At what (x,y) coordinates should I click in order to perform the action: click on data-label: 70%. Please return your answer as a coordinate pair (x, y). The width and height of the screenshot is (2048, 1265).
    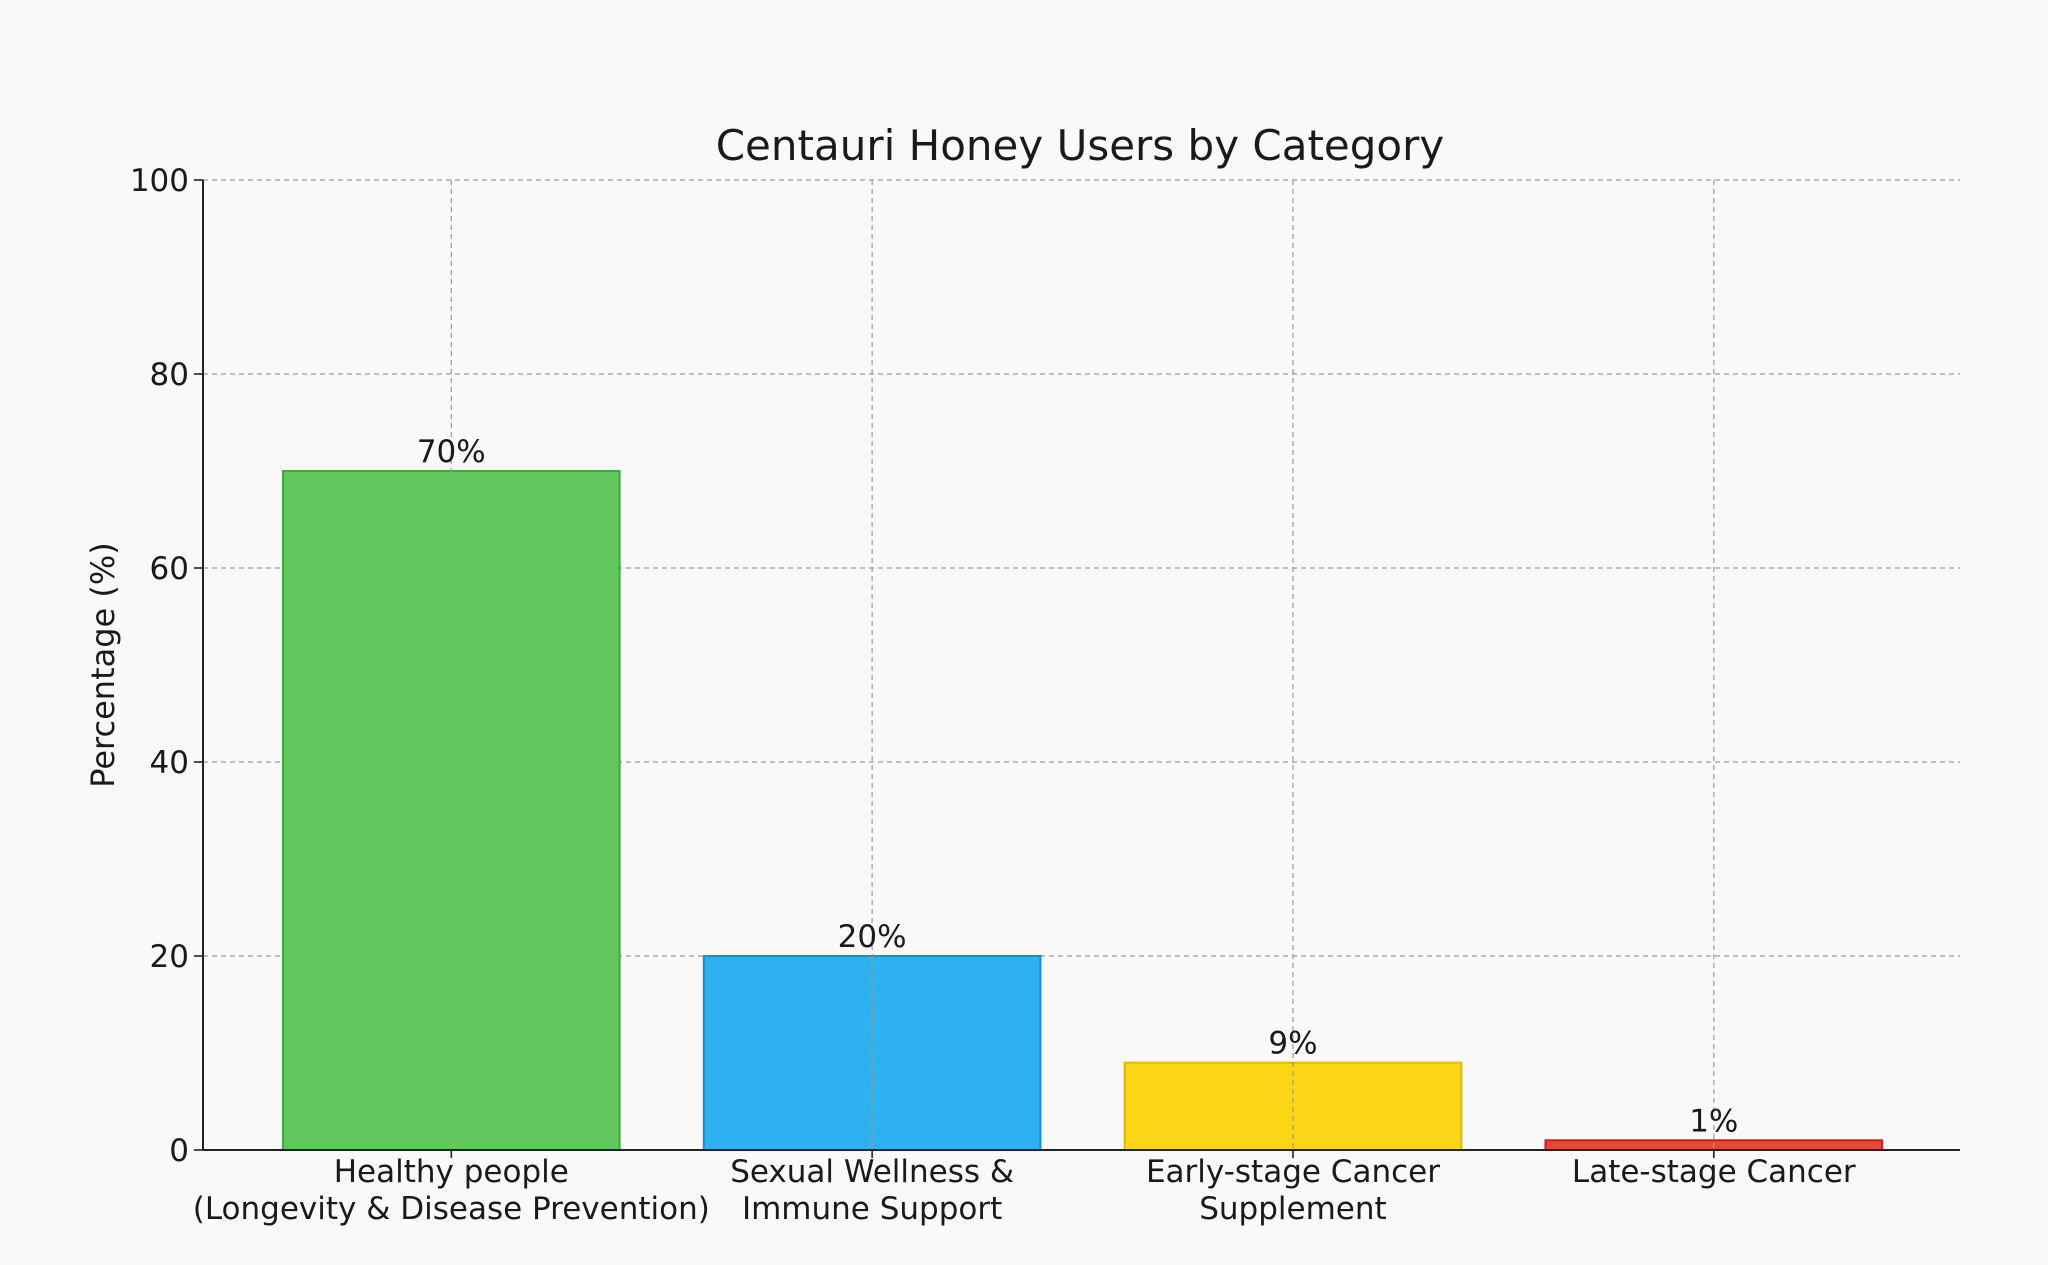
    Looking at the image, I should click on (451, 452).